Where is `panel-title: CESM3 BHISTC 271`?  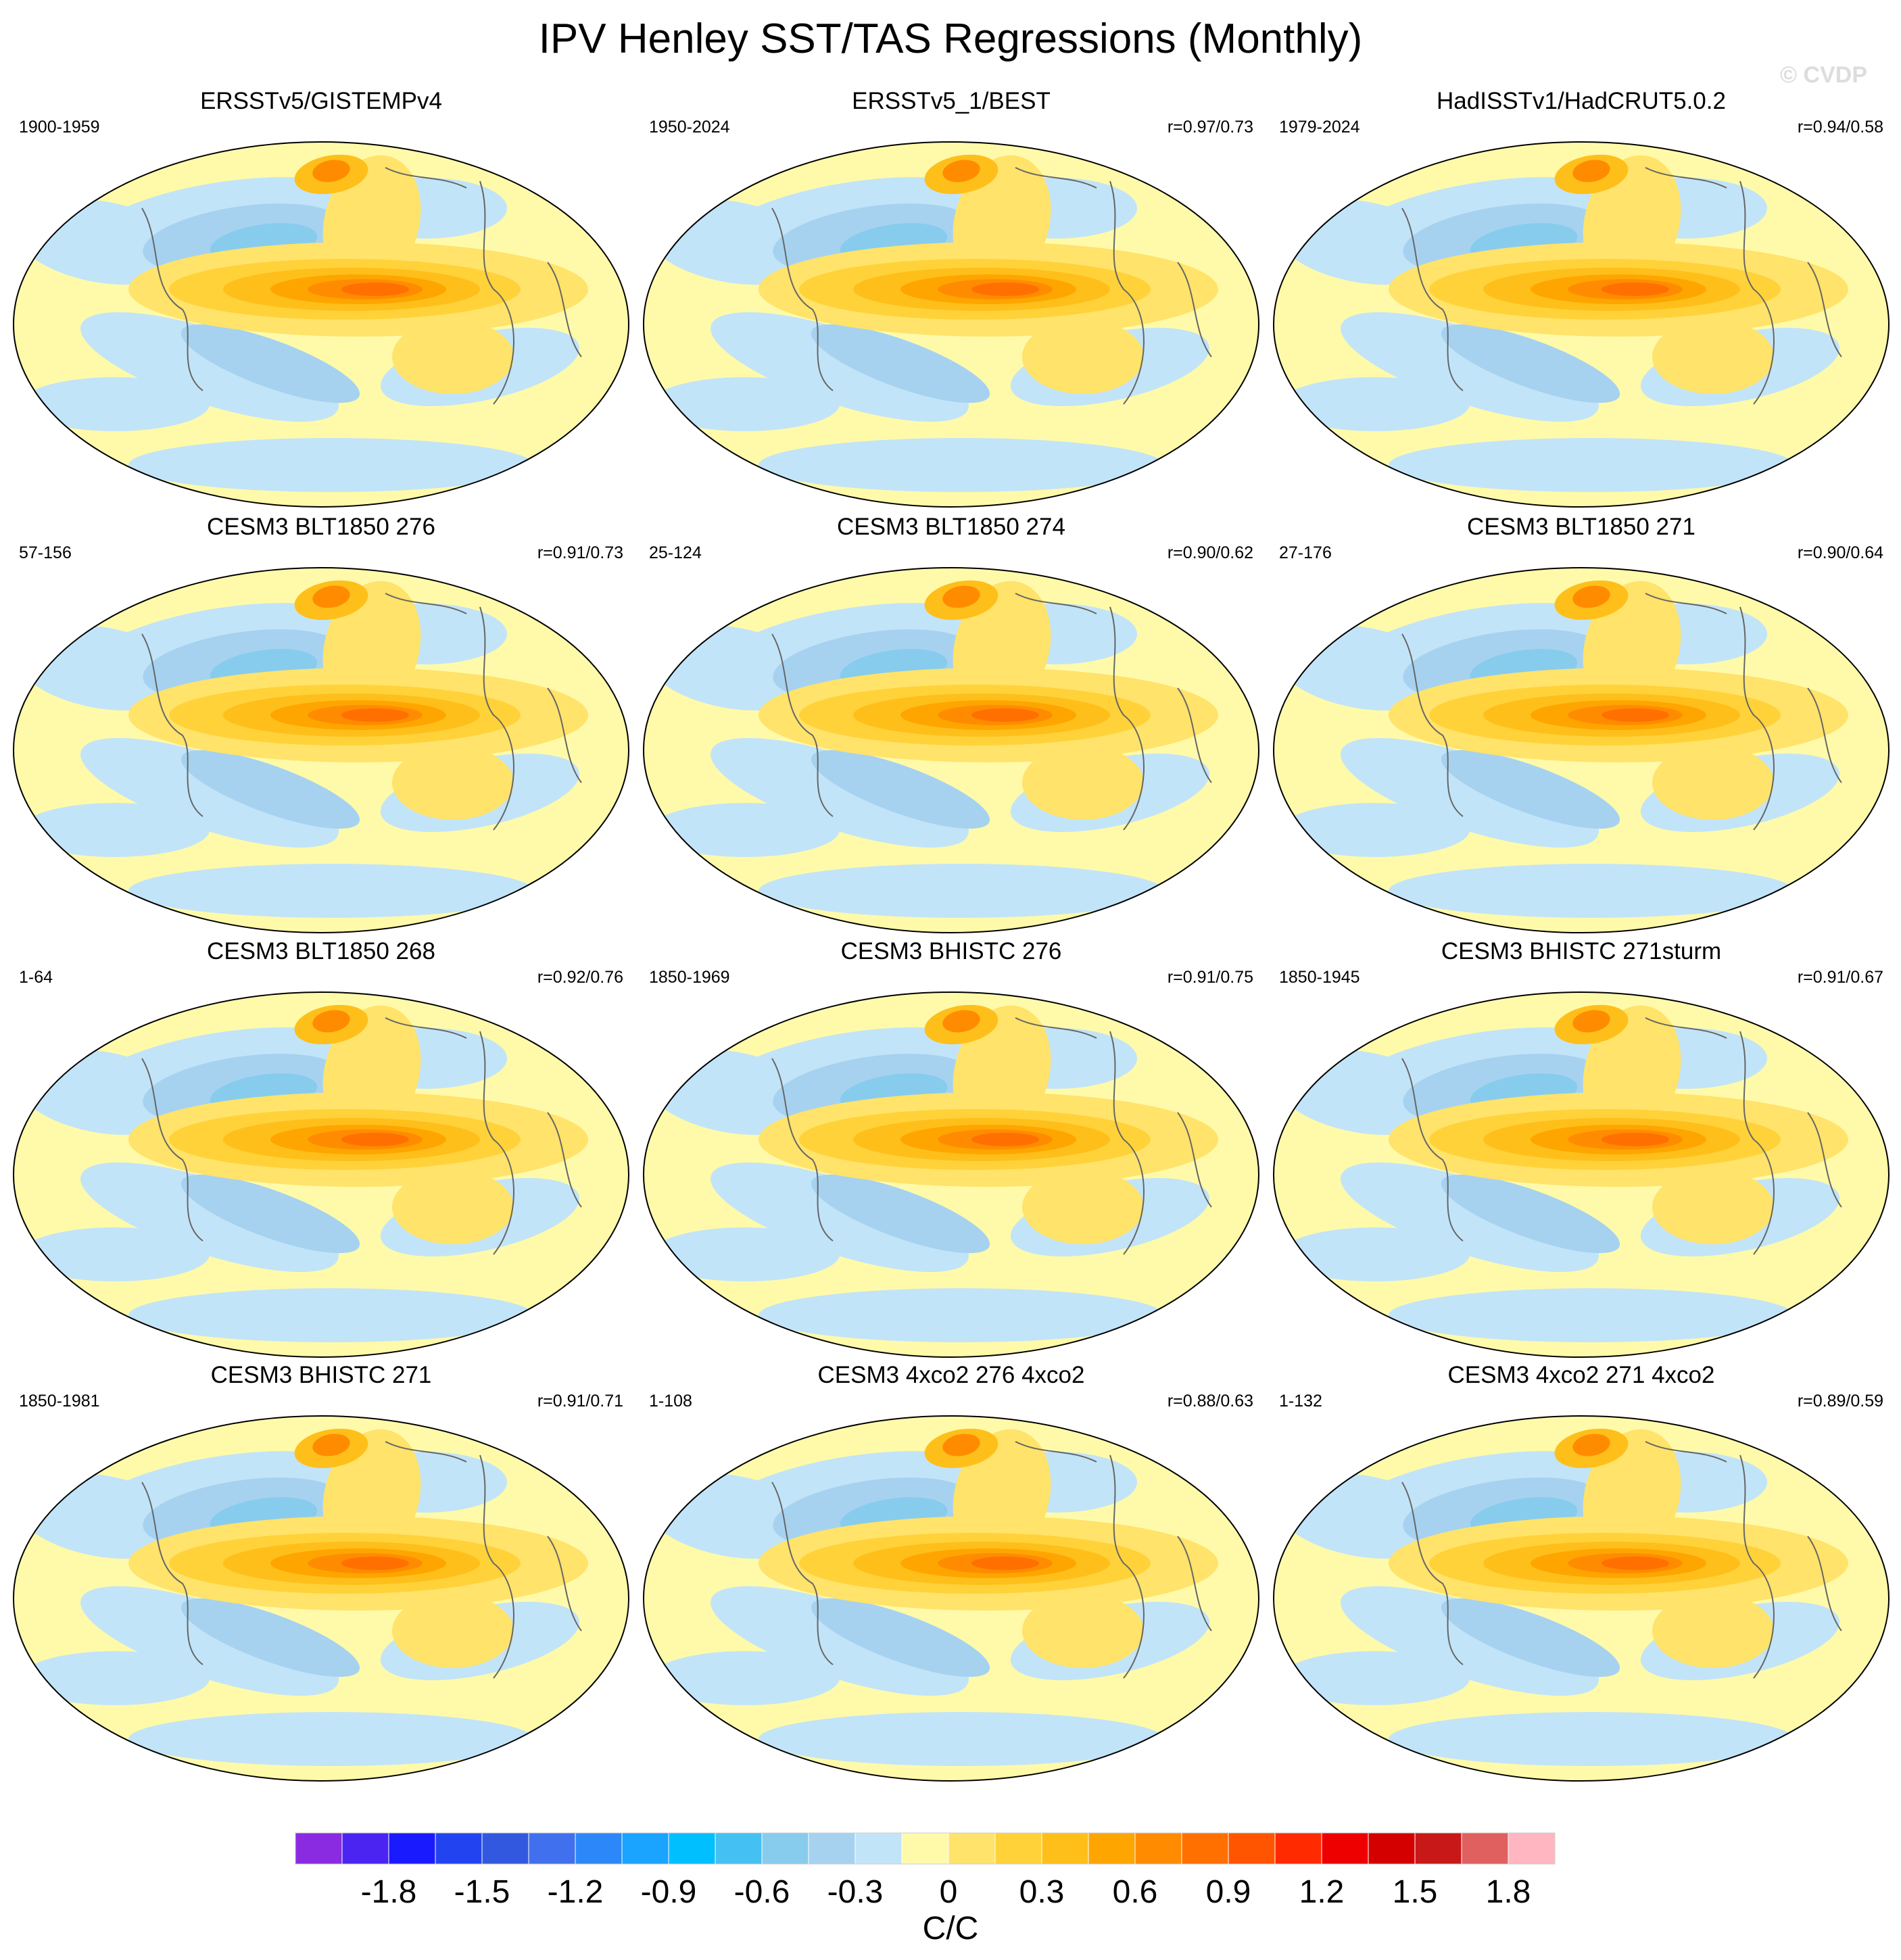 panel-title: CESM3 BHISTC 271 is located at coordinates (321, 1375).